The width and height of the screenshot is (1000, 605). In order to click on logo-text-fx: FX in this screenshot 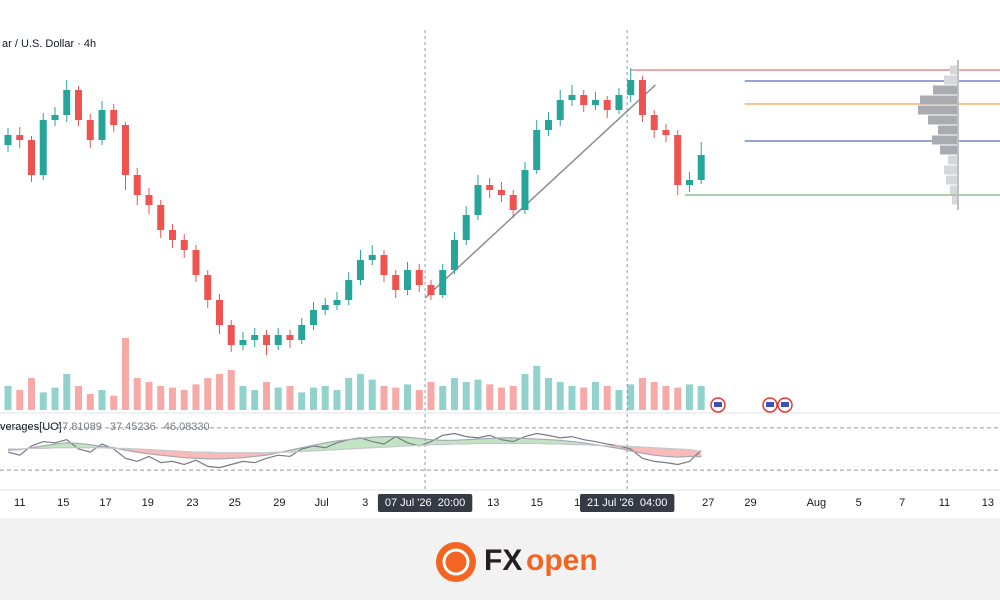, I will do `click(503, 560)`.